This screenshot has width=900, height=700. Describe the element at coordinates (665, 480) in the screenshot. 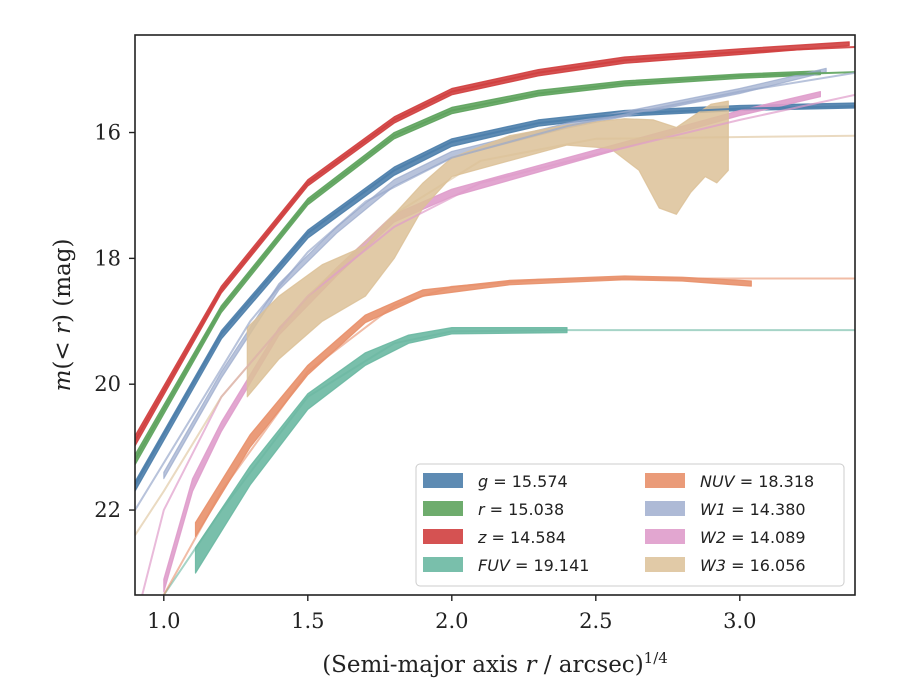

I see `legend-swatch-nuv` at that location.